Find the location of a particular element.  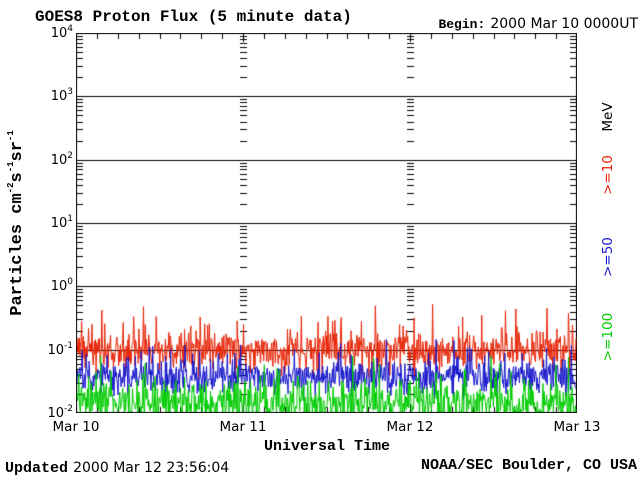

y-tick-label: 10¹ is located at coordinates (61, 222).